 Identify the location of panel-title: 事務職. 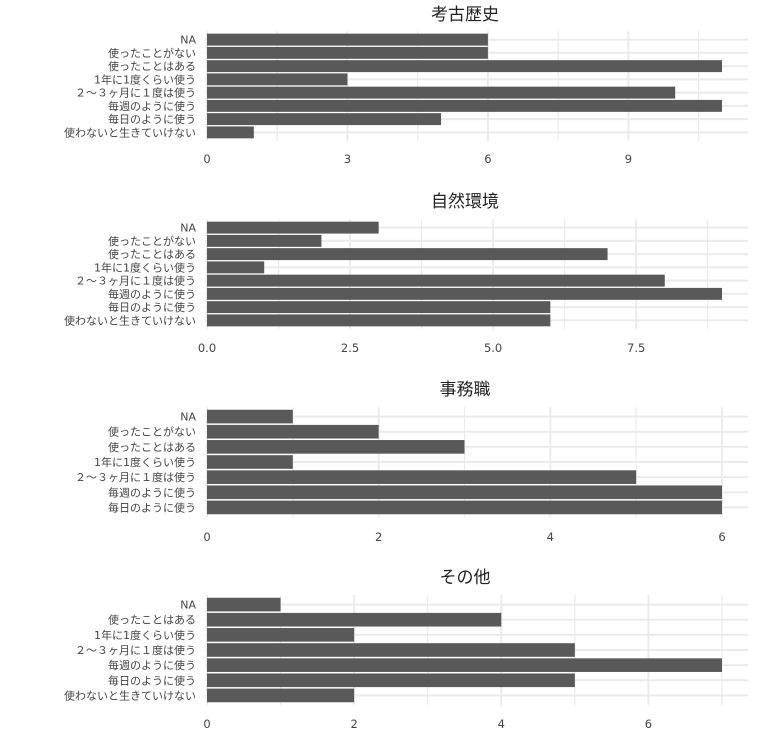
(465, 390).